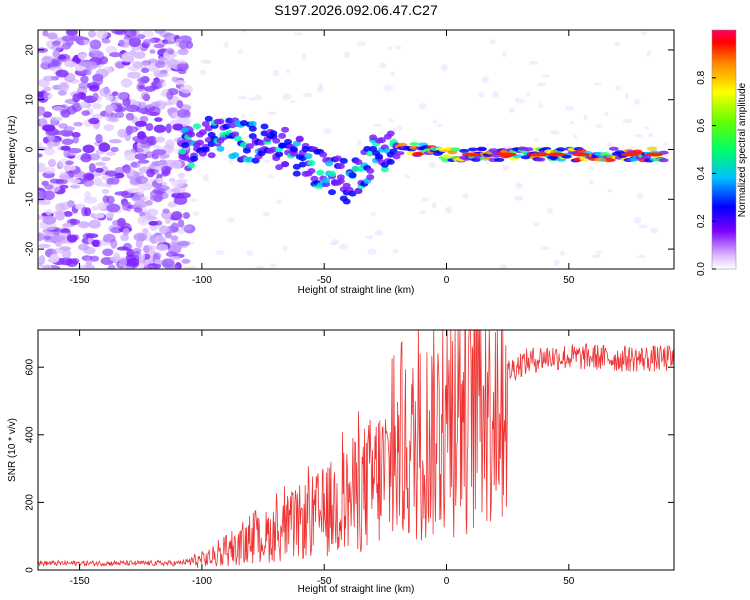 The width and height of the screenshot is (750, 600). Describe the element at coordinates (30, 100) in the screenshot. I see `y-tick-label: 10` at that location.